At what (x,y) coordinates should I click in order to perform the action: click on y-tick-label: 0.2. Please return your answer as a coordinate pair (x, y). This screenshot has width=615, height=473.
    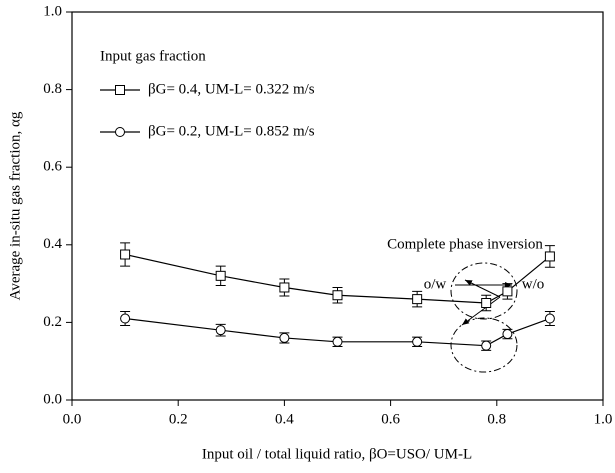
    Looking at the image, I should click on (52, 322).